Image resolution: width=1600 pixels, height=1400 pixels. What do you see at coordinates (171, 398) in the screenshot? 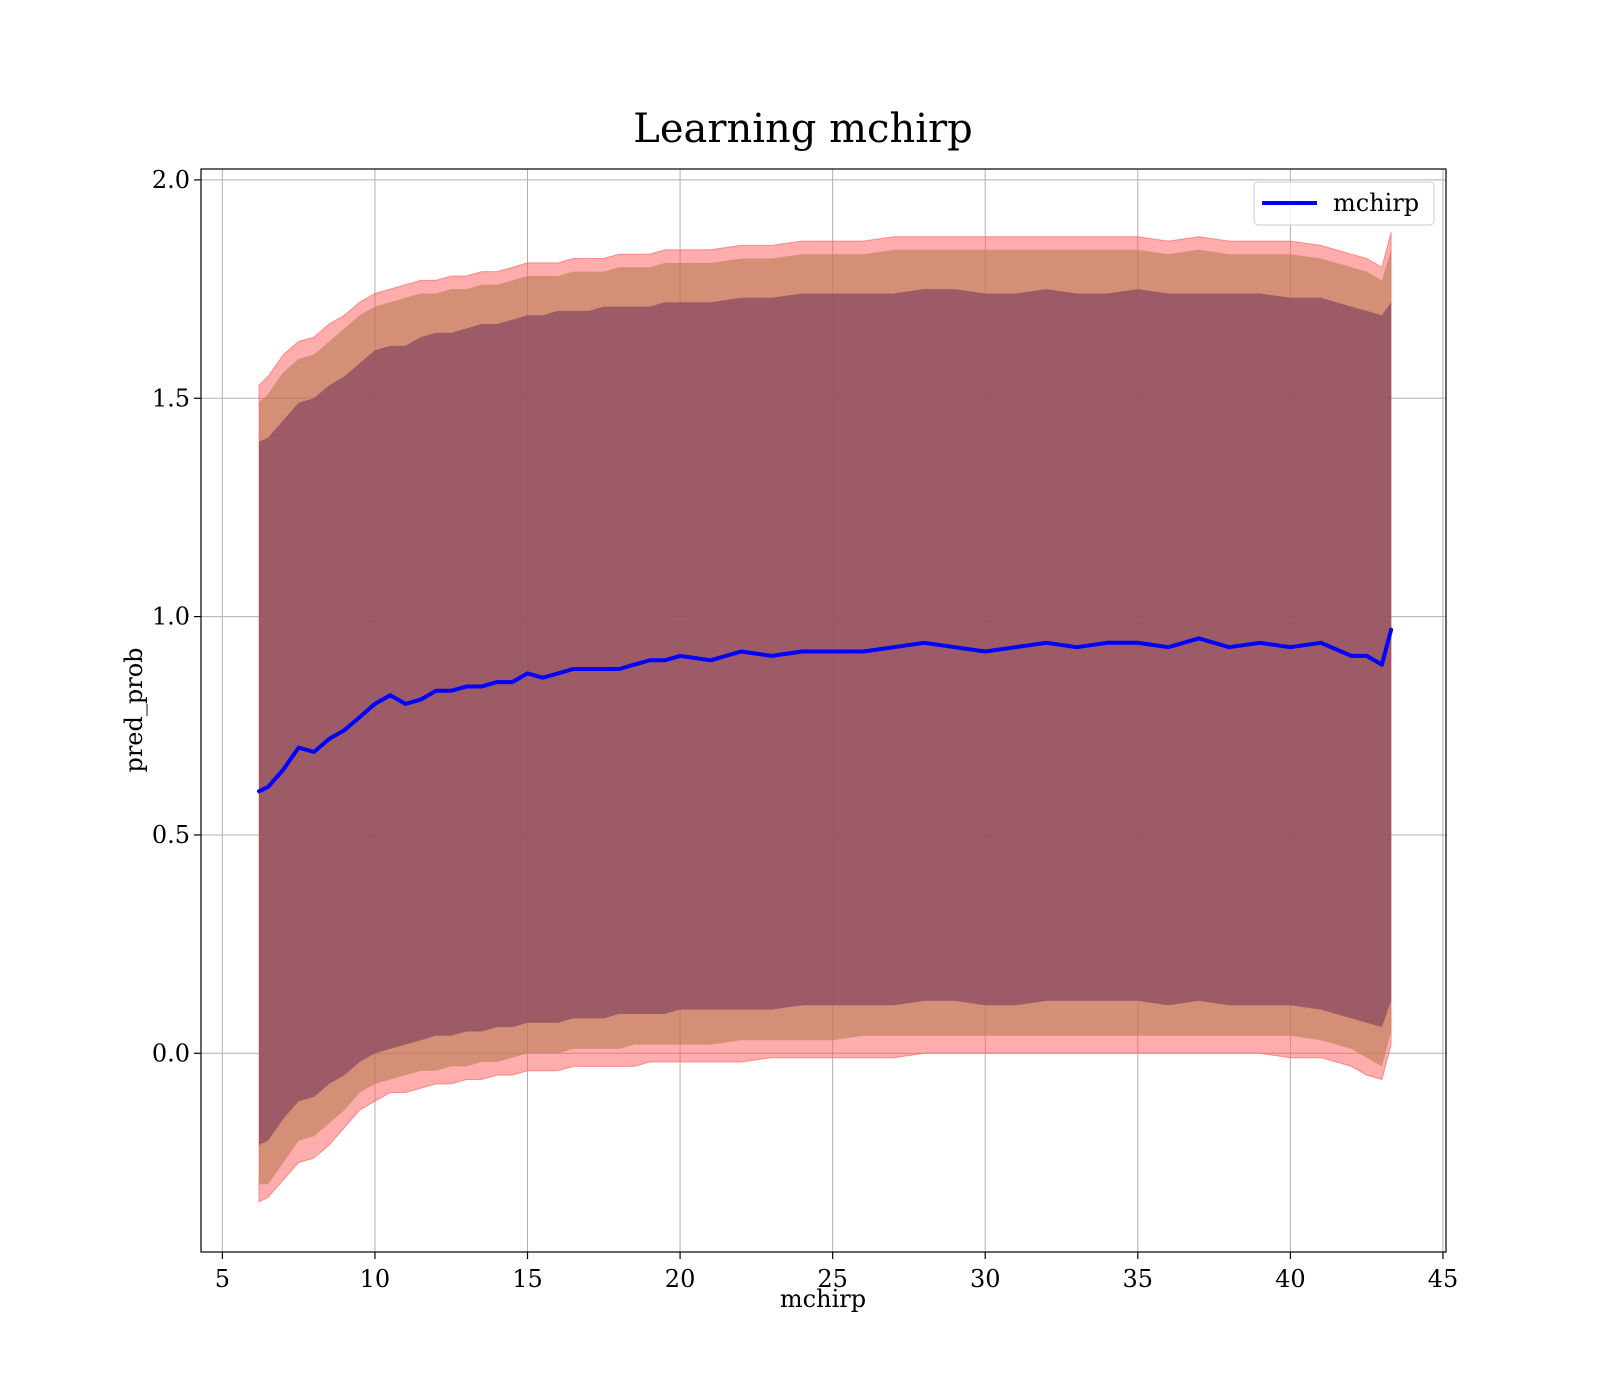
I see `y-tick-label: 1.5` at bounding box center [171, 398].